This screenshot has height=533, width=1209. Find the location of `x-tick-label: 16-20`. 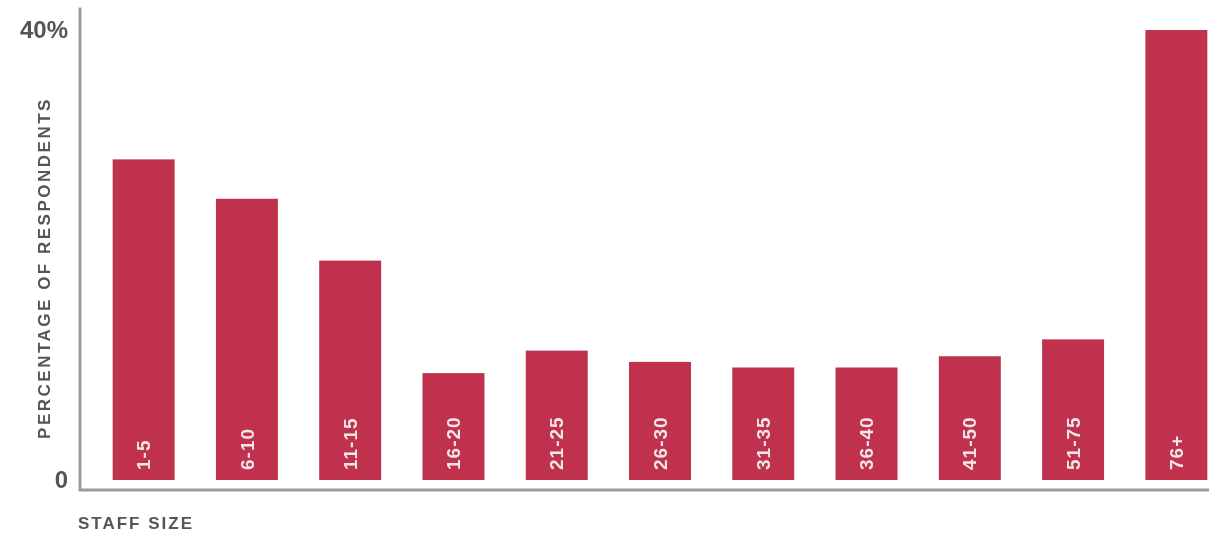

x-tick-label: 16-20 is located at coordinates (454, 443).